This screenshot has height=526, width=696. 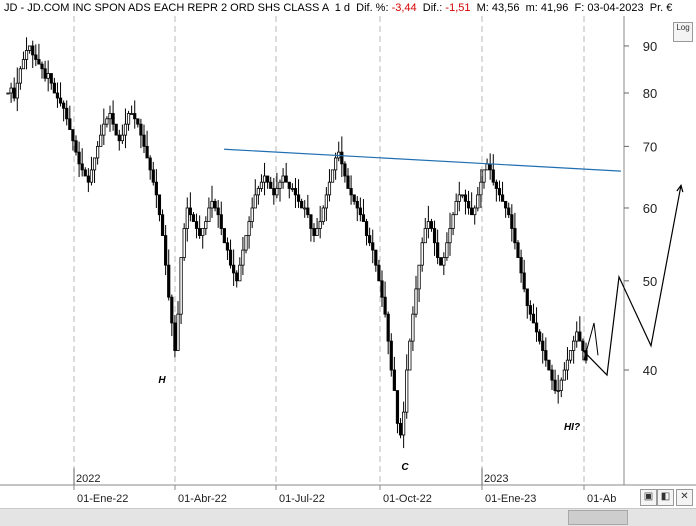 What do you see at coordinates (650, 370) in the screenshot?
I see `y-tick-label: 40` at bounding box center [650, 370].